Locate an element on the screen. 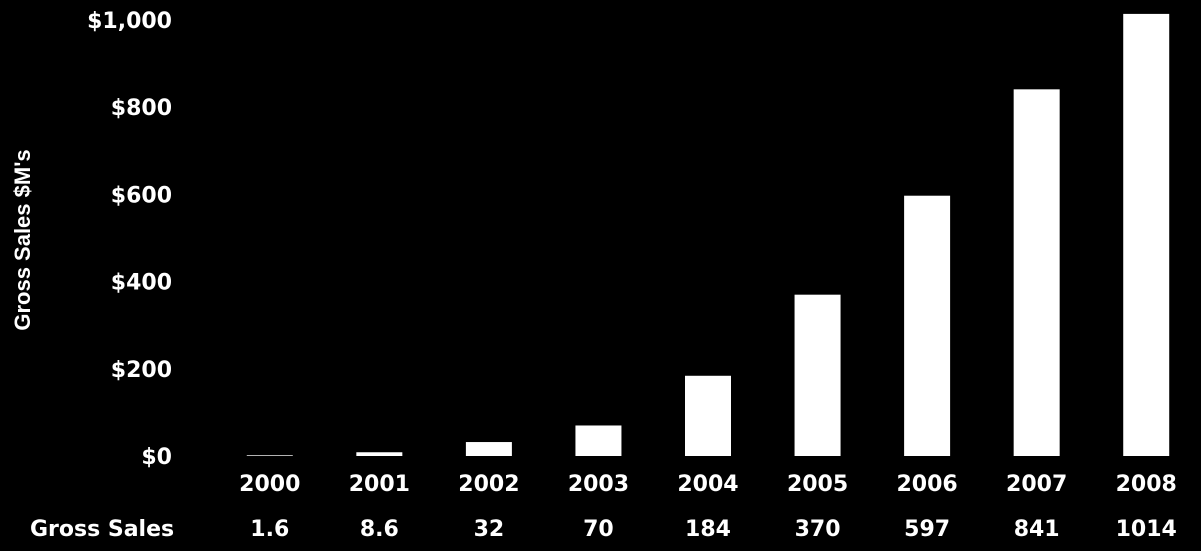 The height and width of the screenshot is (551, 1201). y-tick-label: $400 is located at coordinates (141, 283).